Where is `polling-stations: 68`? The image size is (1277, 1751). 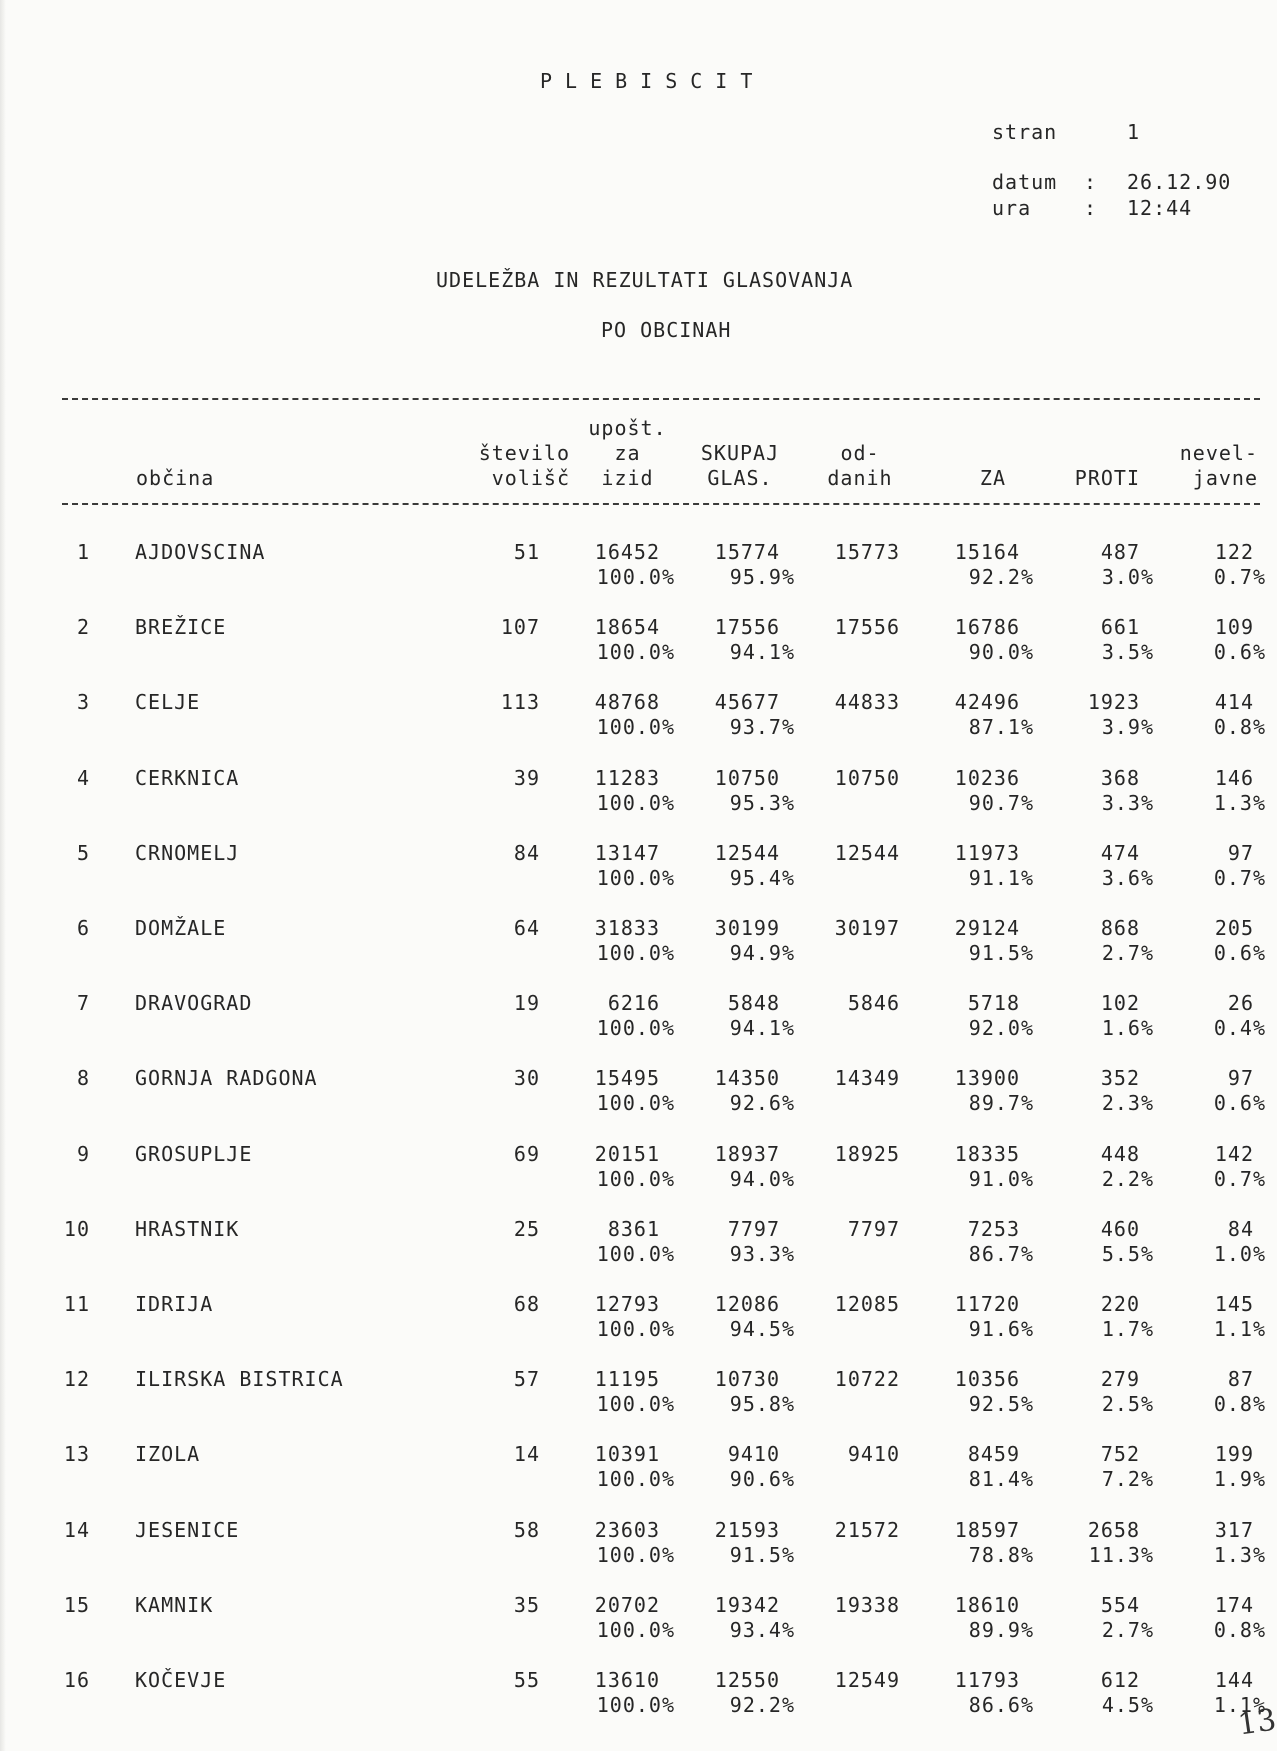
polling-stations: 68 is located at coordinates (526, 1304).